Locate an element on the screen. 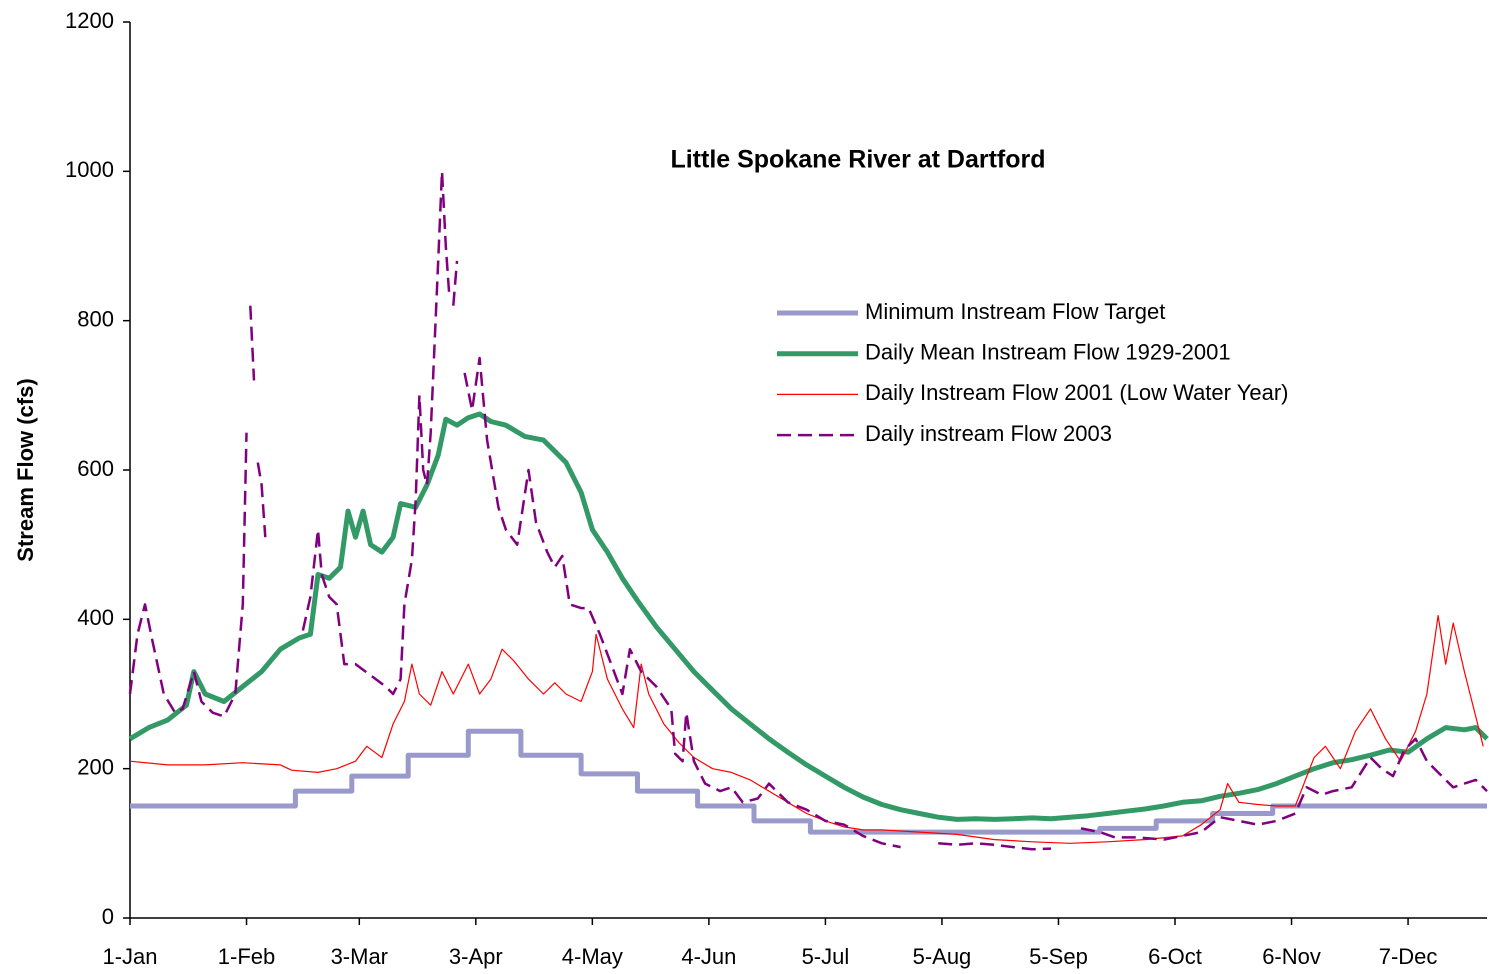 This screenshot has width=1489, height=974. x-tick-label: 1-Jan is located at coordinates (129, 956).